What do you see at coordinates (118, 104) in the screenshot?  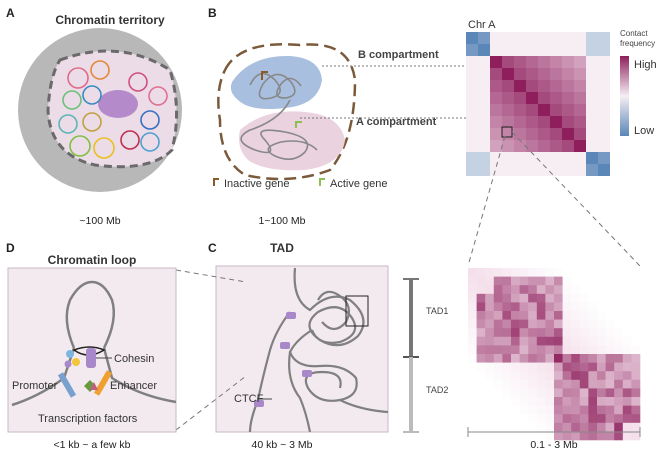 I see `nucleolus` at bounding box center [118, 104].